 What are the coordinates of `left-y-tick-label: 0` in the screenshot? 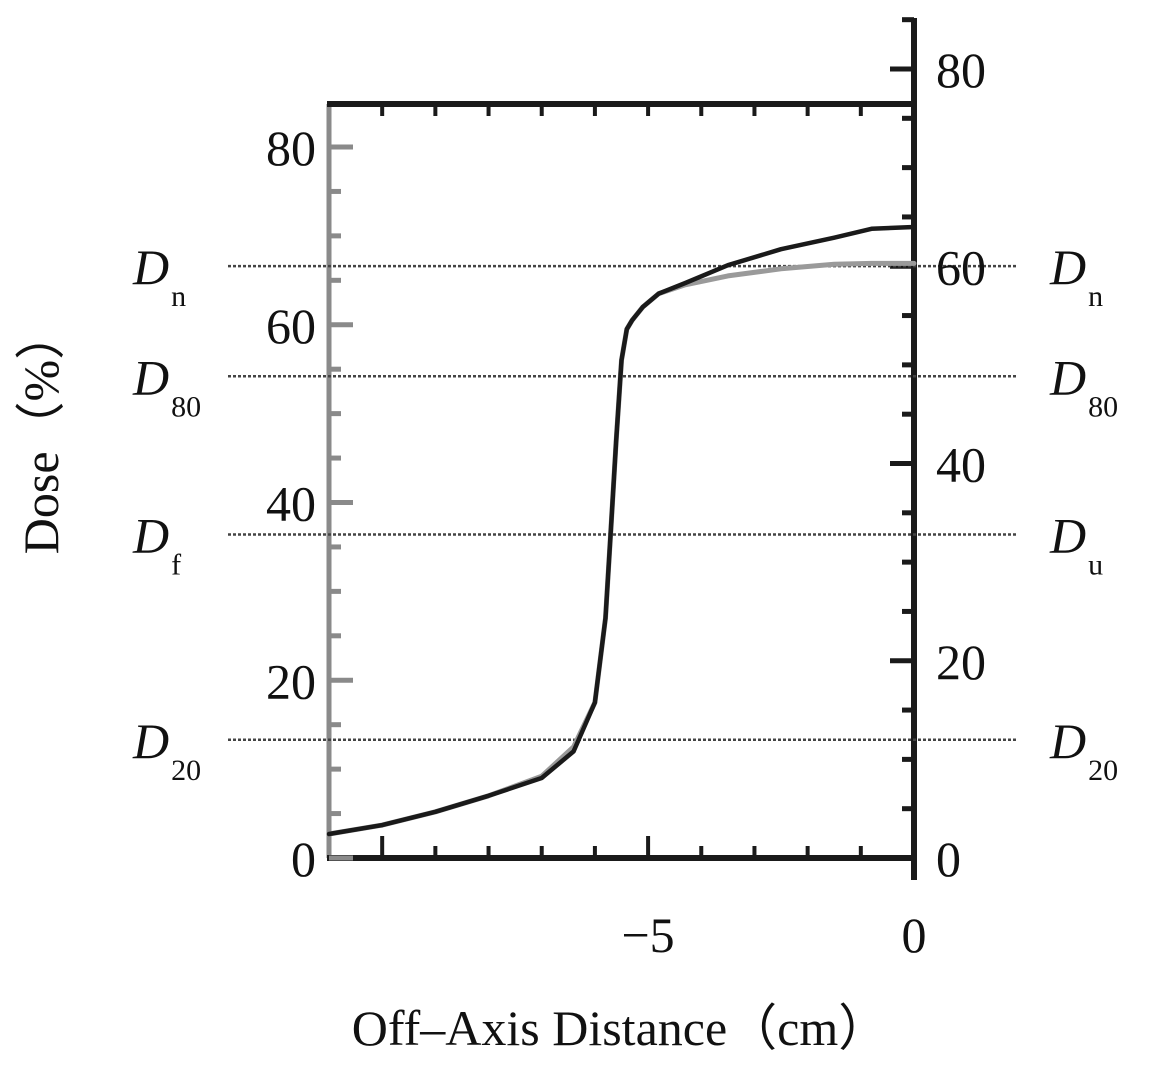 It's located at (303, 859).